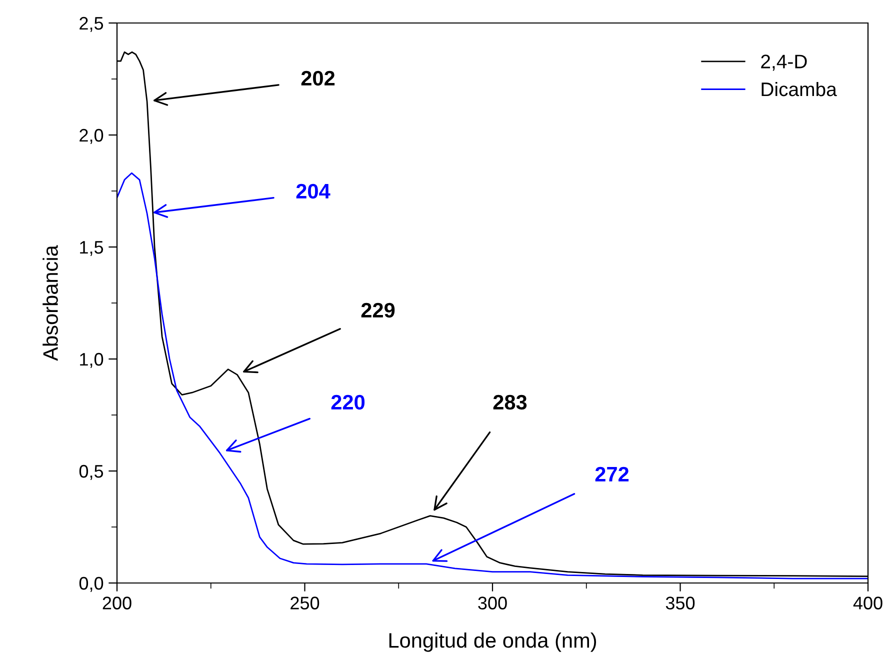 Image resolution: width=888 pixels, height=665 pixels. I want to click on annotation: 202, so click(318, 78).